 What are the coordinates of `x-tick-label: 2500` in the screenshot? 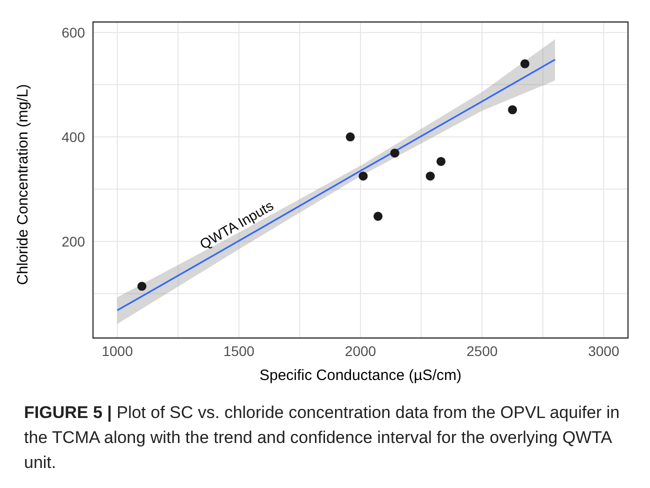 It's located at (482, 350).